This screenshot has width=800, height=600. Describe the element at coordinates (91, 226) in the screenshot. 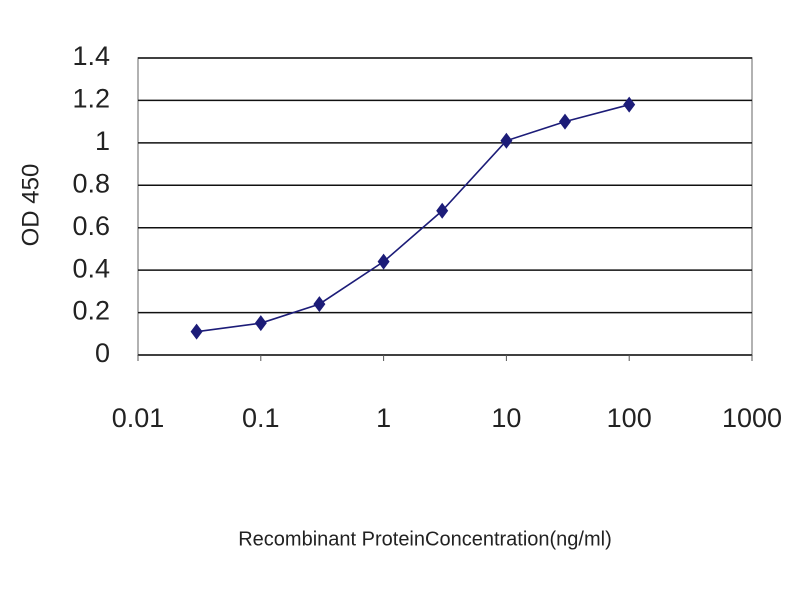

I see `y-tick-label: 0.6` at that location.